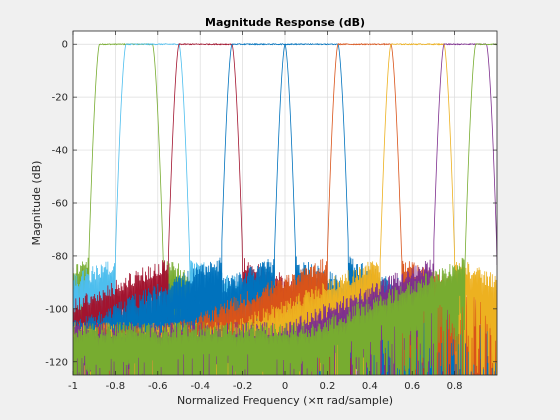 Image resolution: width=560 pixels, height=420 pixels. Describe the element at coordinates (285, 400) in the screenshot. I see `x-axis-label: Normalized Frequency (×π rad/sample)` at that location.